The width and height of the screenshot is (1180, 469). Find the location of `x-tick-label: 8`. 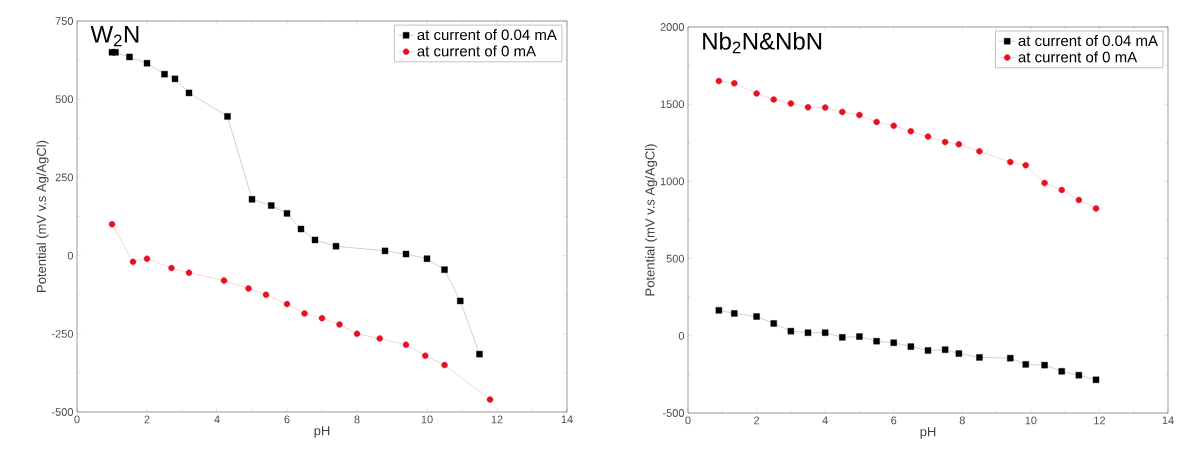

x-tick-label: 8 is located at coordinates (962, 420).